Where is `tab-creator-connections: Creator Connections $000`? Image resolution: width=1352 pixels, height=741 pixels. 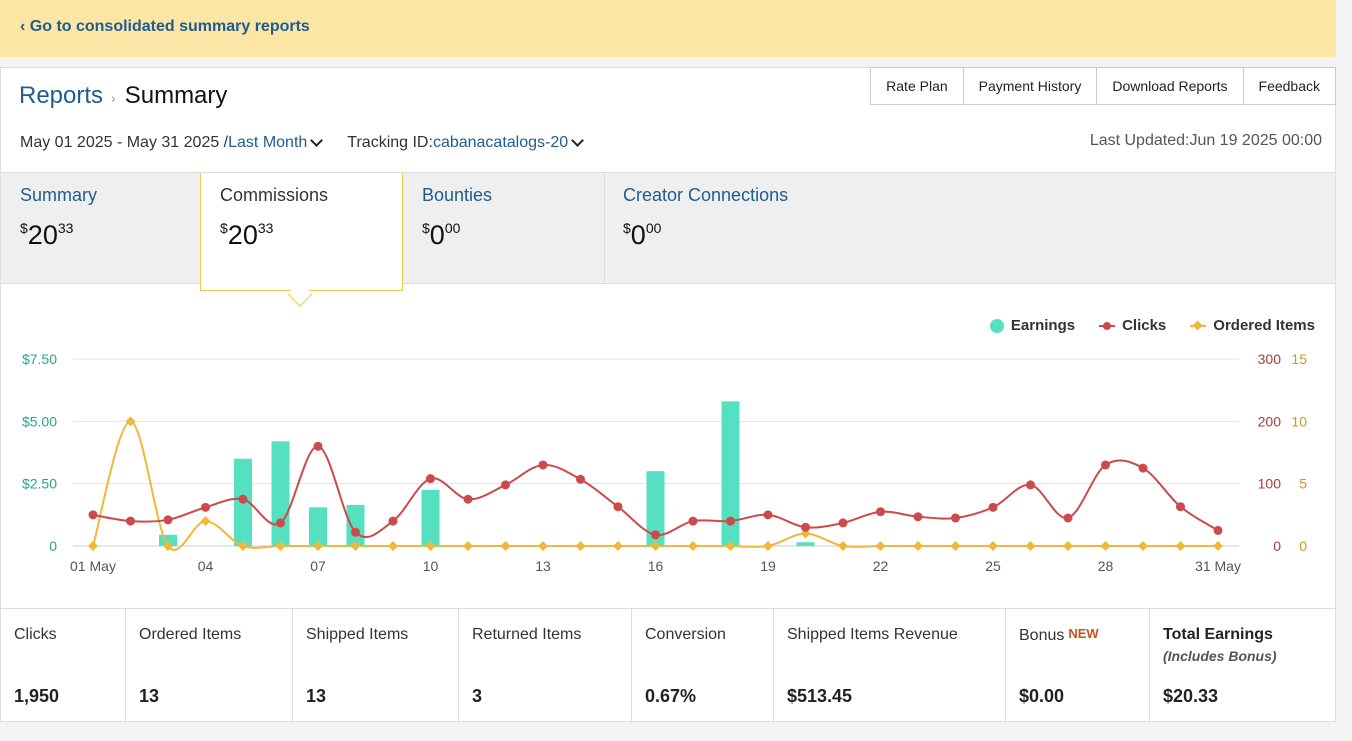 tab-creator-connections: Creator Connections $000 is located at coordinates (754, 228).